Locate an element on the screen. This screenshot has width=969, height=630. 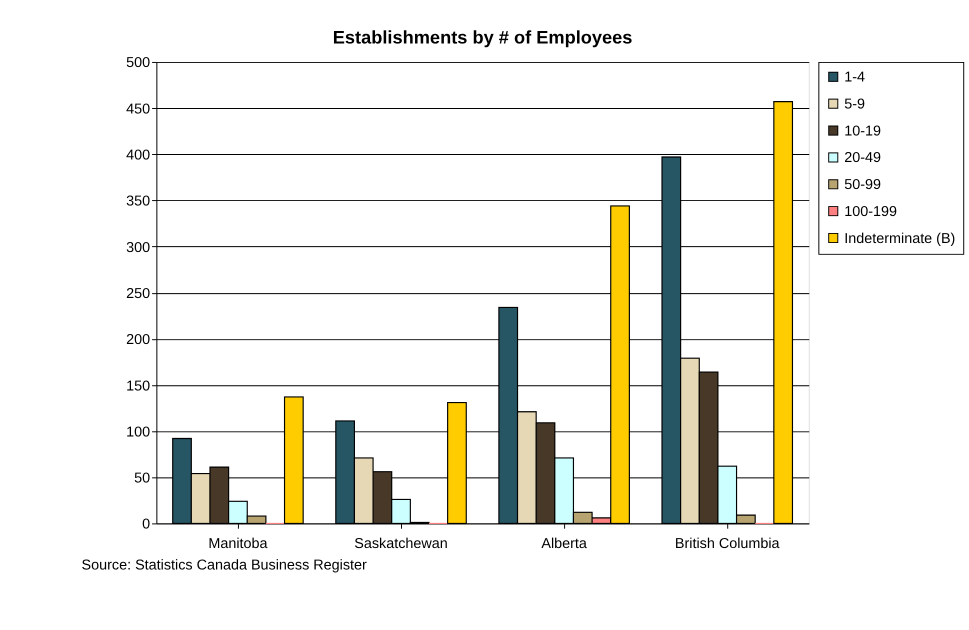
legend-label: 1-4 is located at coordinates (855, 78).